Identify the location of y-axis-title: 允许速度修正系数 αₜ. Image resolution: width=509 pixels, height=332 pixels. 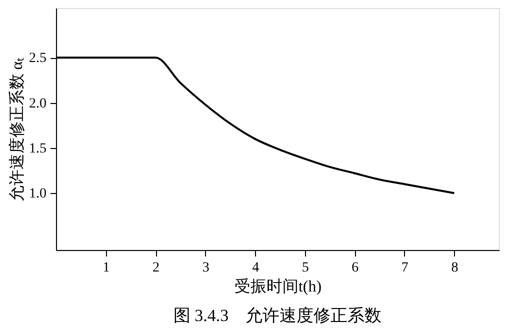
(17, 129).